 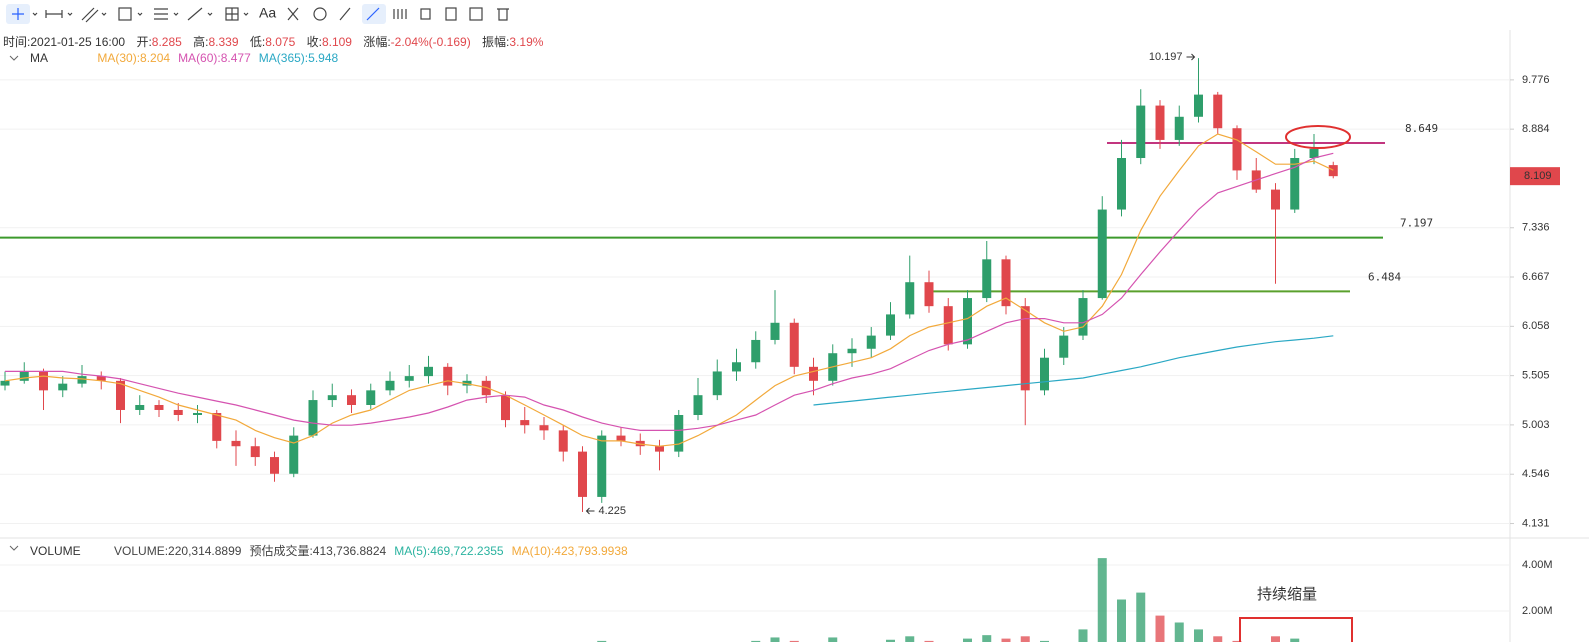 I want to click on legend-label: MA(10):, so click(x=533, y=551).